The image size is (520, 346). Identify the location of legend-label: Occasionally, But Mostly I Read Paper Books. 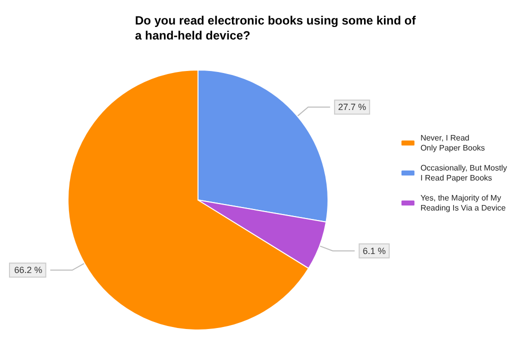
(463, 173).